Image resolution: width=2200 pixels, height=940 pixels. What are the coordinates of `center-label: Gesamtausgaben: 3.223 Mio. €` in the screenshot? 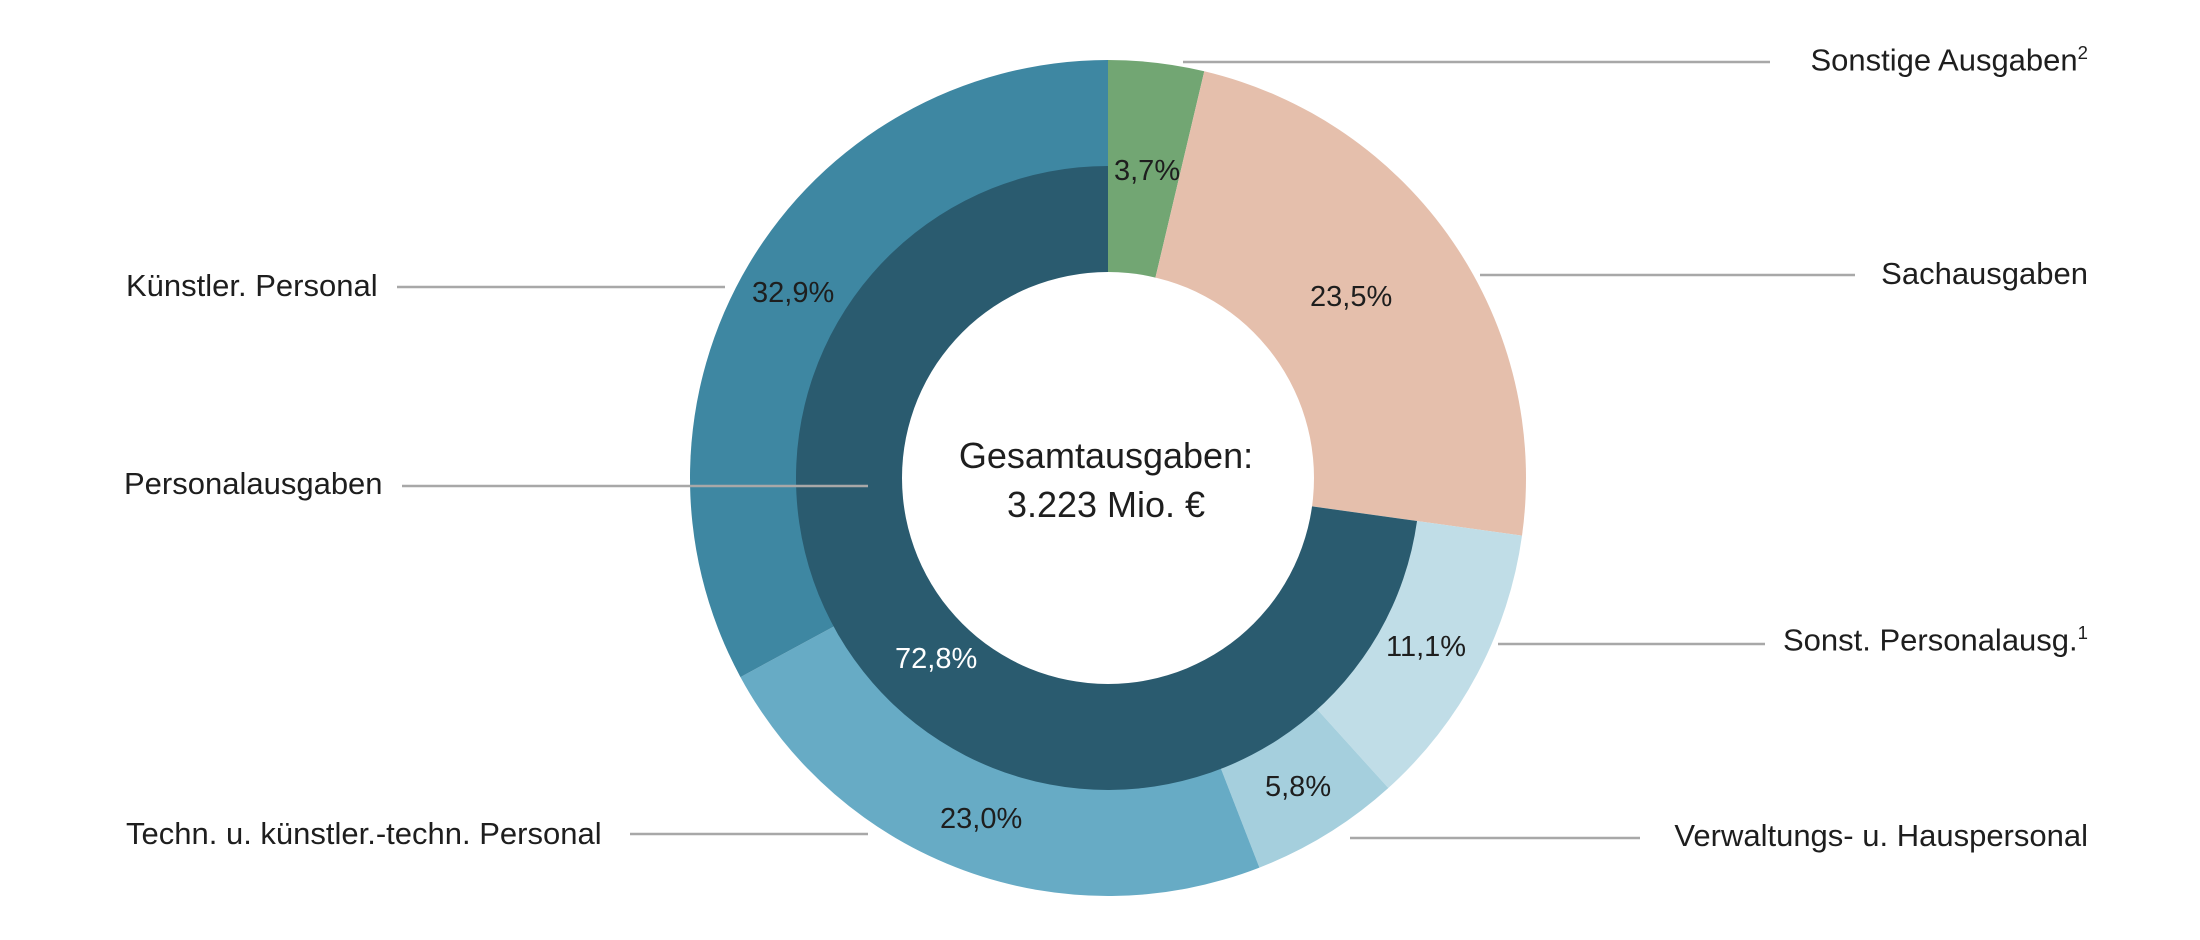 It's located at (1106, 480).